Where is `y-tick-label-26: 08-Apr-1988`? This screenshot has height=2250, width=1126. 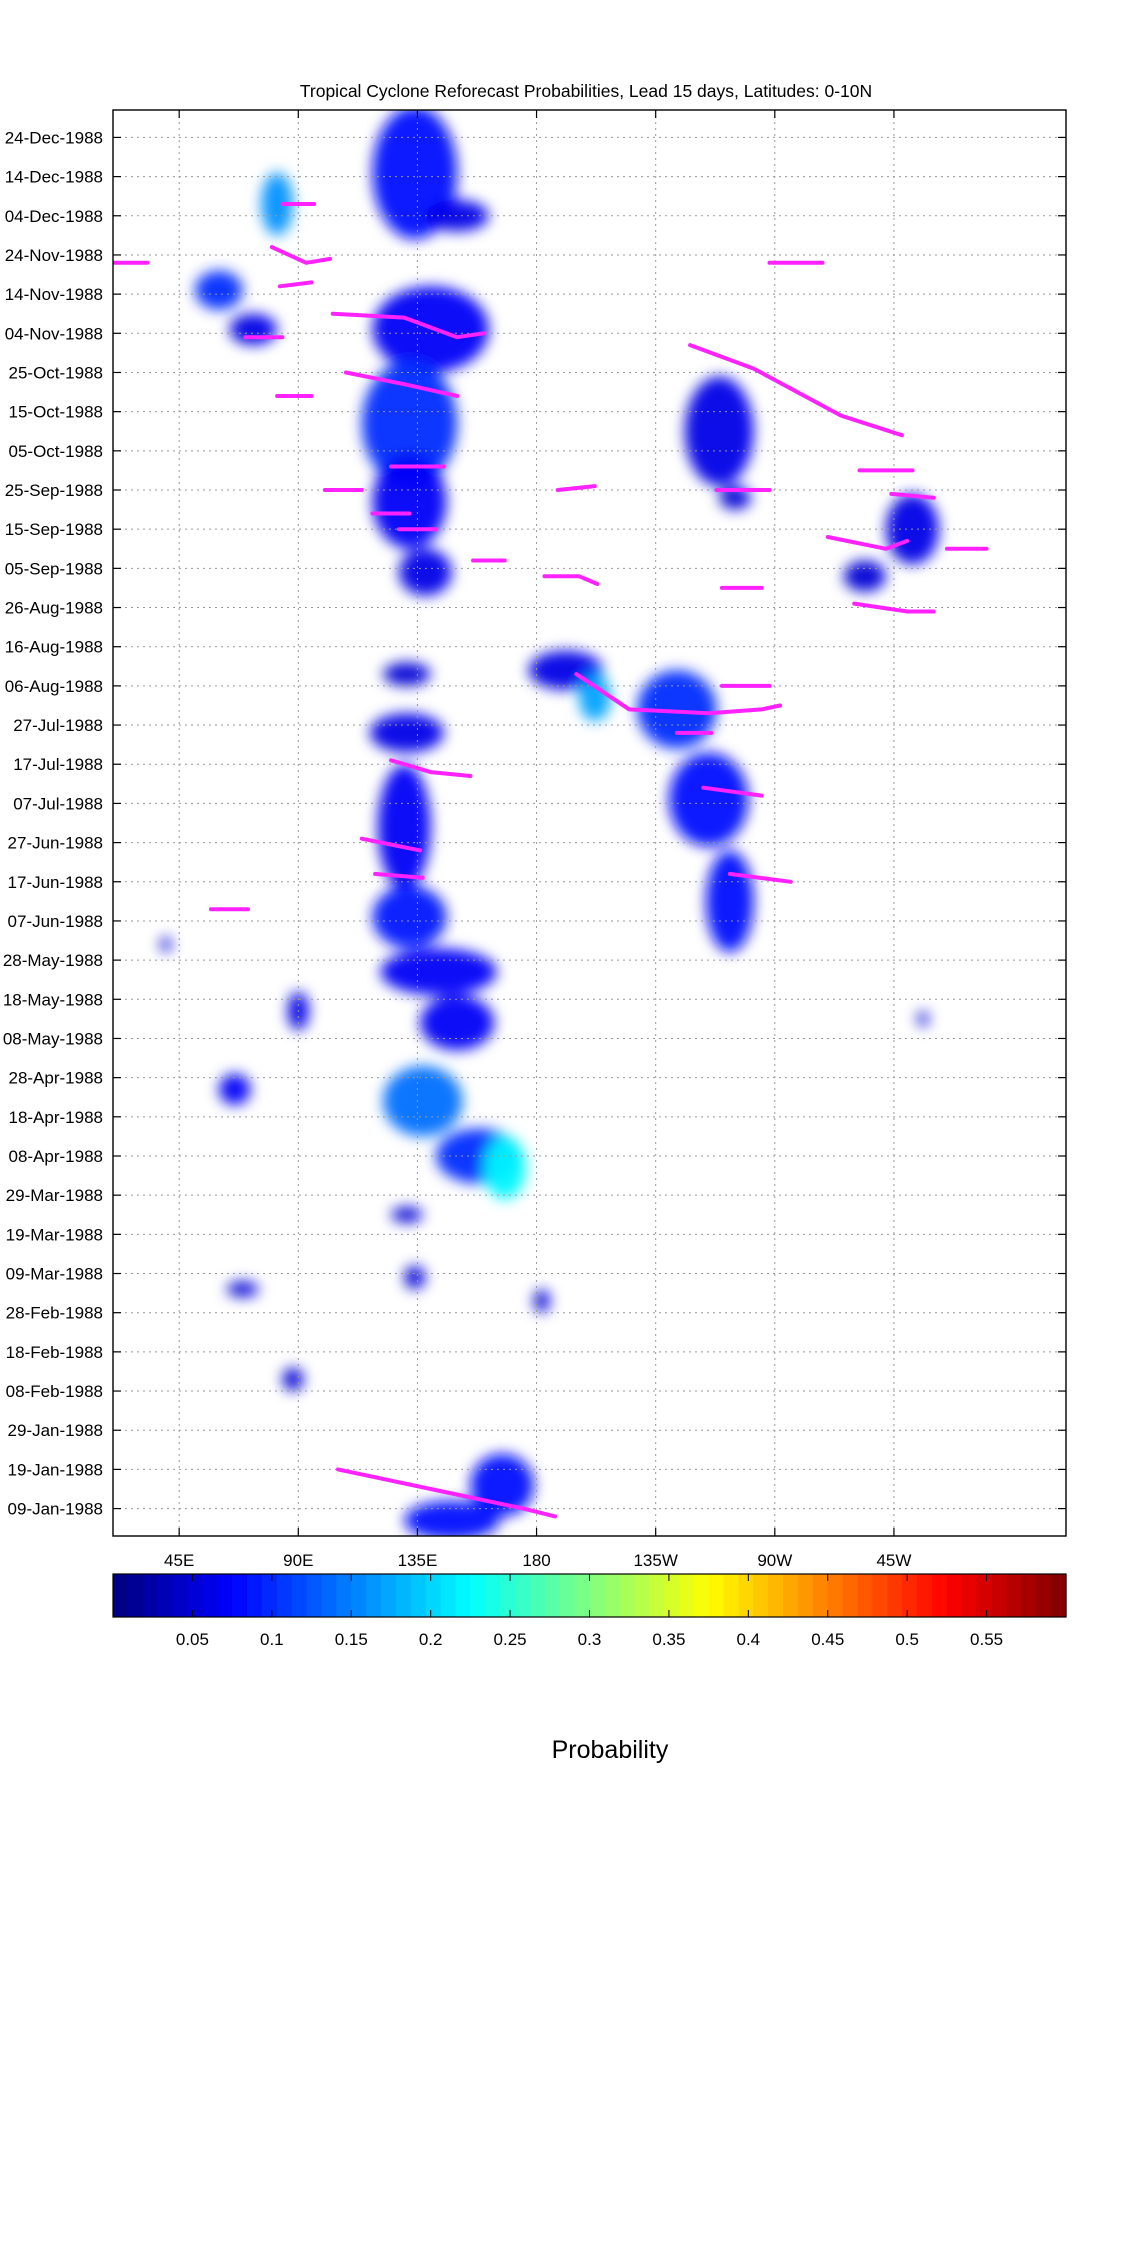 y-tick-label-26: 08-Apr-1988 is located at coordinates (55, 1156).